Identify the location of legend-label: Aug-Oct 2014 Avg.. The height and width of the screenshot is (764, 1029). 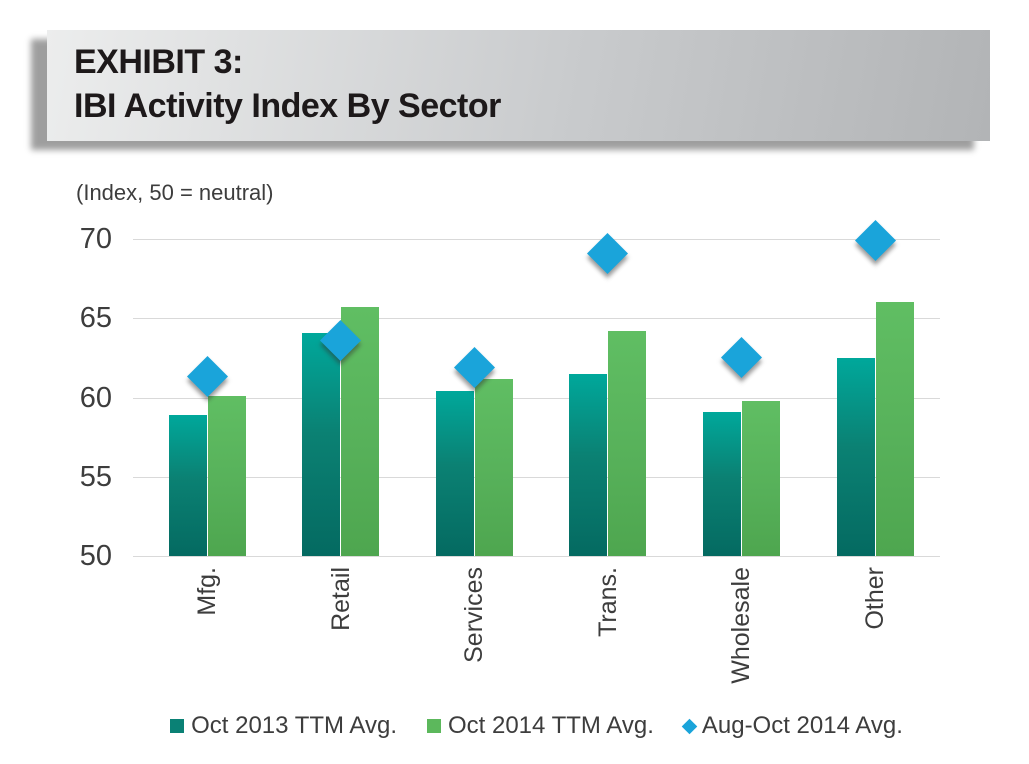
(802, 725).